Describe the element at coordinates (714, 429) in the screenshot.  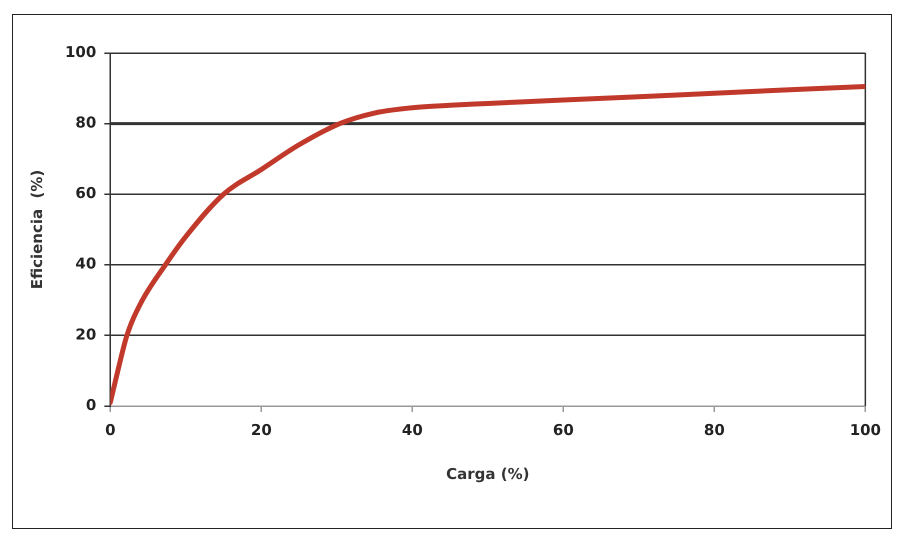
I see `x-tick-label: 80` at that location.